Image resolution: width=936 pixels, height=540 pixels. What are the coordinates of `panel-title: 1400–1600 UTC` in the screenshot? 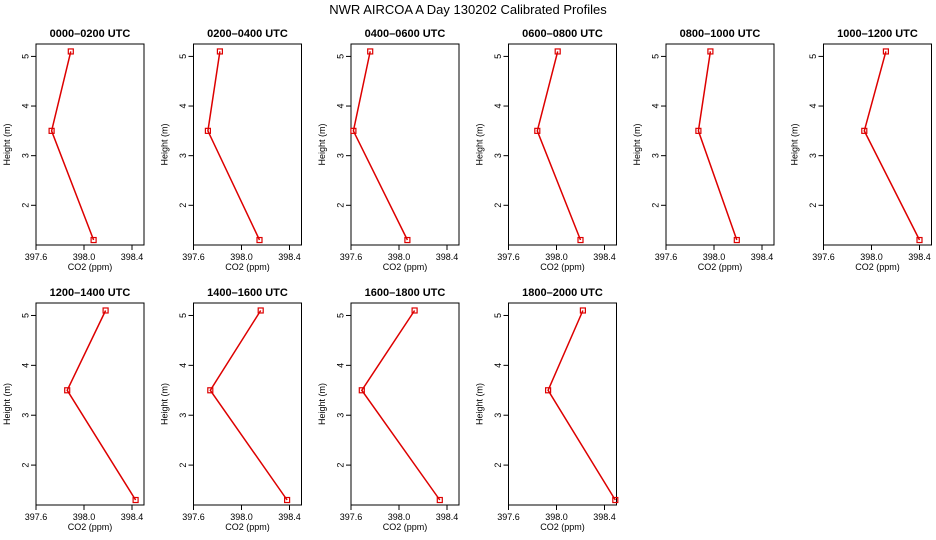 It's located at (247, 293).